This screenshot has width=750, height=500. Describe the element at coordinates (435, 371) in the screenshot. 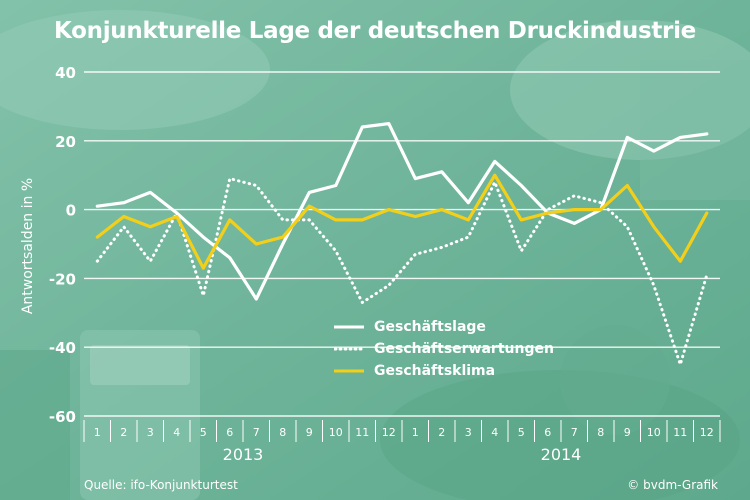

I see `legend-label: Geschäftsklima` at that location.